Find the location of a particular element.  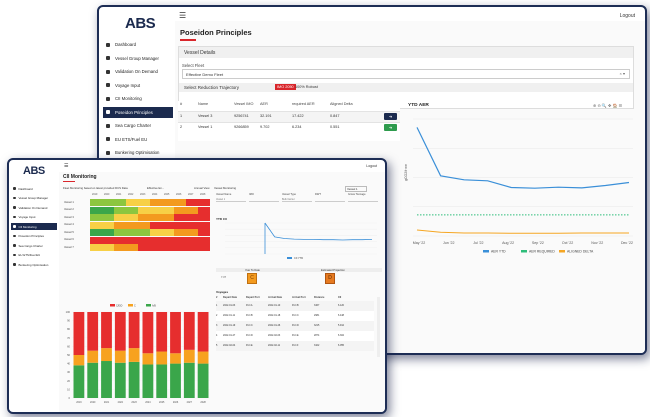

front-sidebar-item-0: Dashboard is located at coordinates (34, 188).